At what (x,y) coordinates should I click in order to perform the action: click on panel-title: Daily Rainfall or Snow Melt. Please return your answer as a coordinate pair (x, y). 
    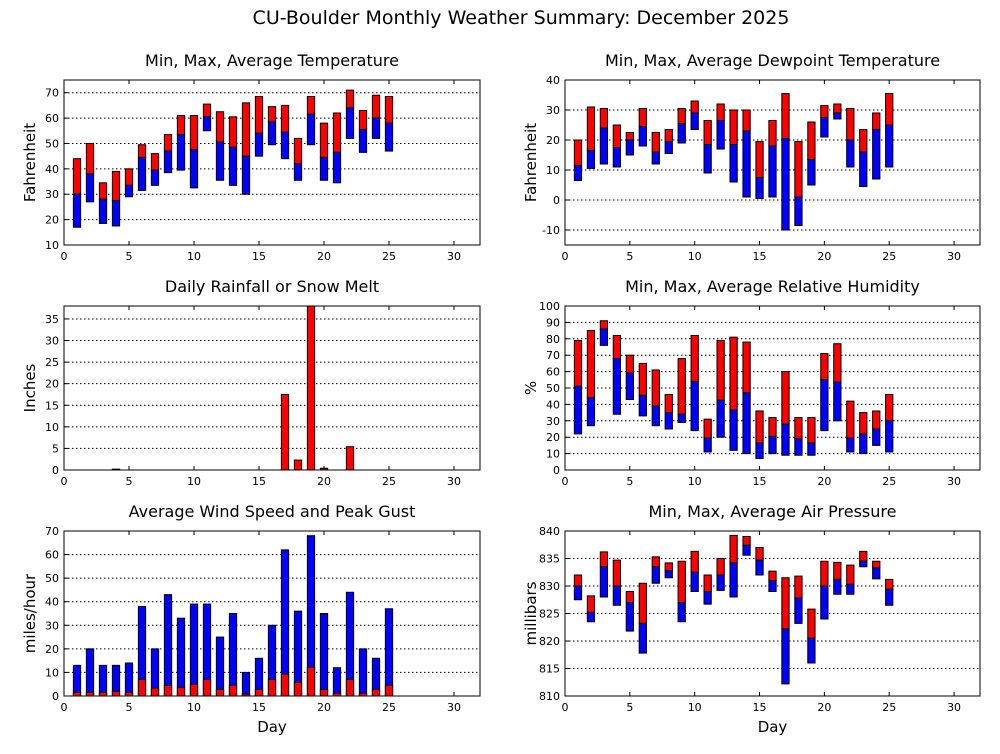
    Looking at the image, I should click on (272, 286).